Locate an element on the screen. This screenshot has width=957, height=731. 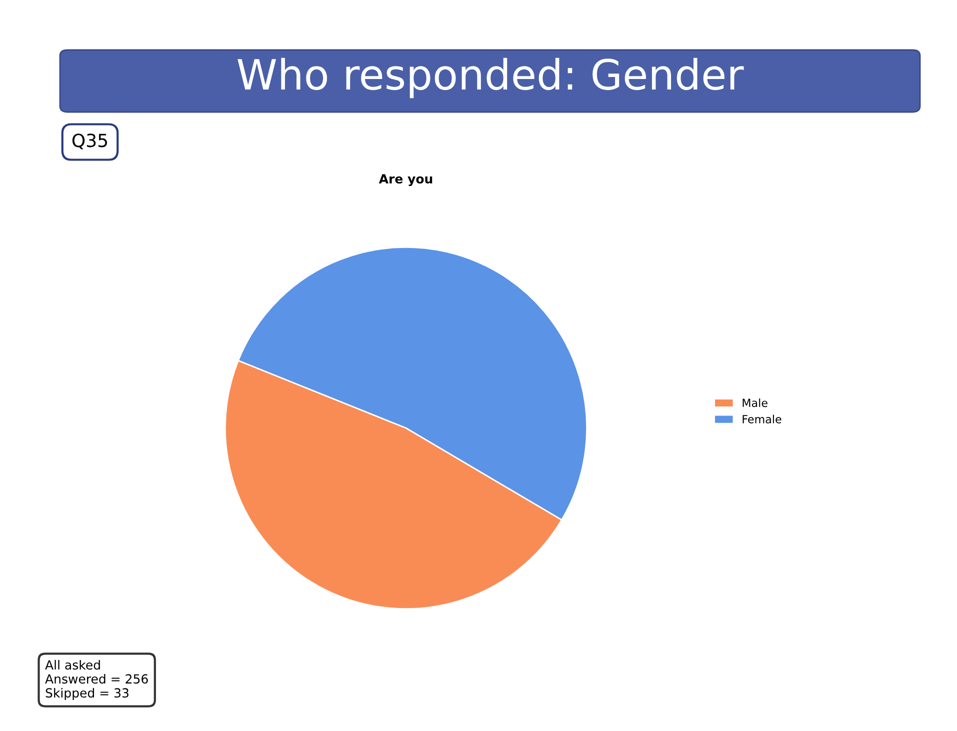
legend-label: Female is located at coordinates (762, 419).